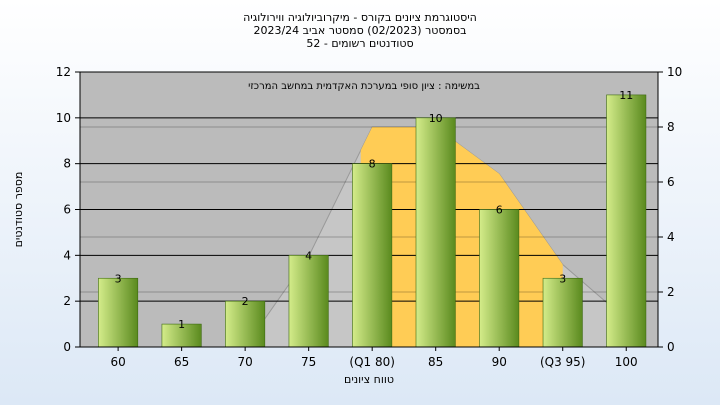 This screenshot has height=405, width=720. What do you see at coordinates (671, 237) in the screenshot?
I see `y2-tick-label: 4` at bounding box center [671, 237].